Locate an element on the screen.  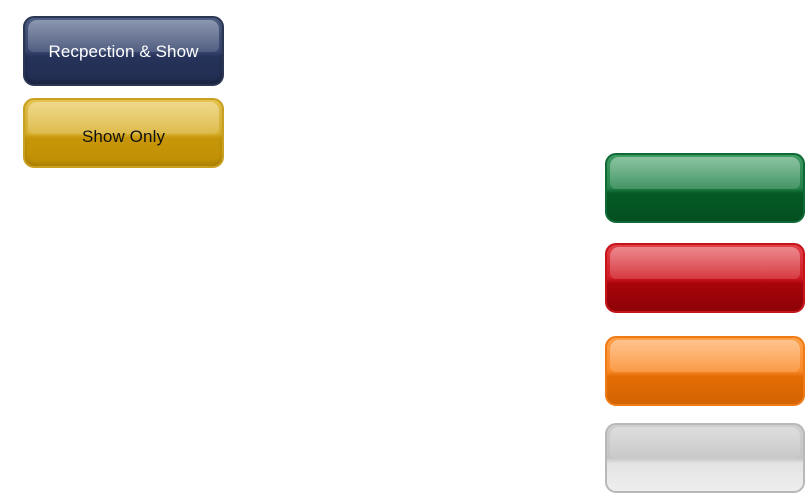
green-button is located at coordinates (705, 188).